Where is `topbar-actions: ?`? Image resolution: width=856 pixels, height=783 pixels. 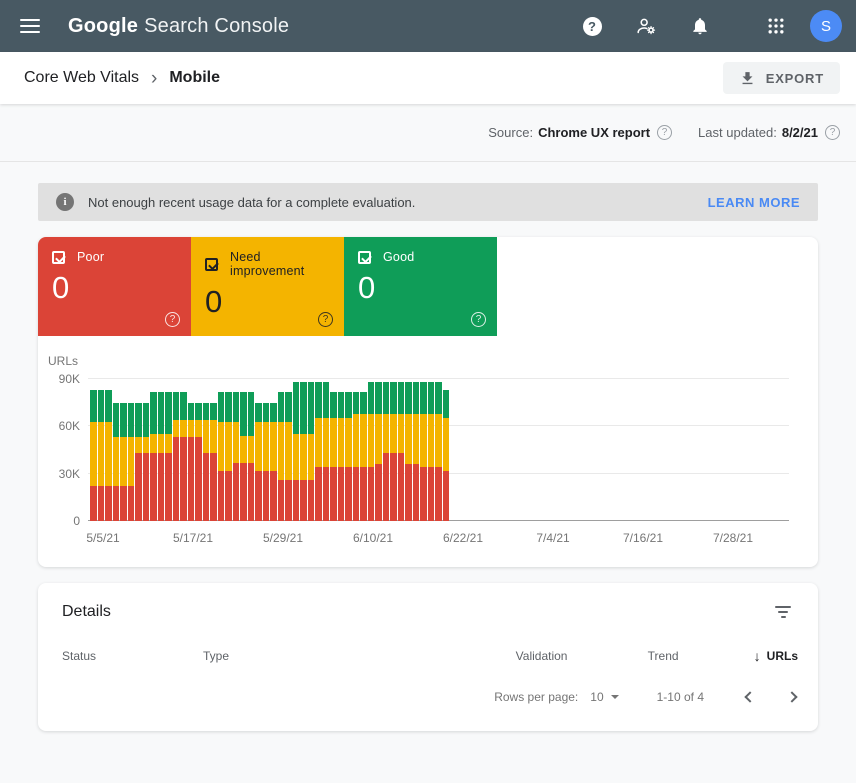 topbar-actions: ? is located at coordinates (711, 26).